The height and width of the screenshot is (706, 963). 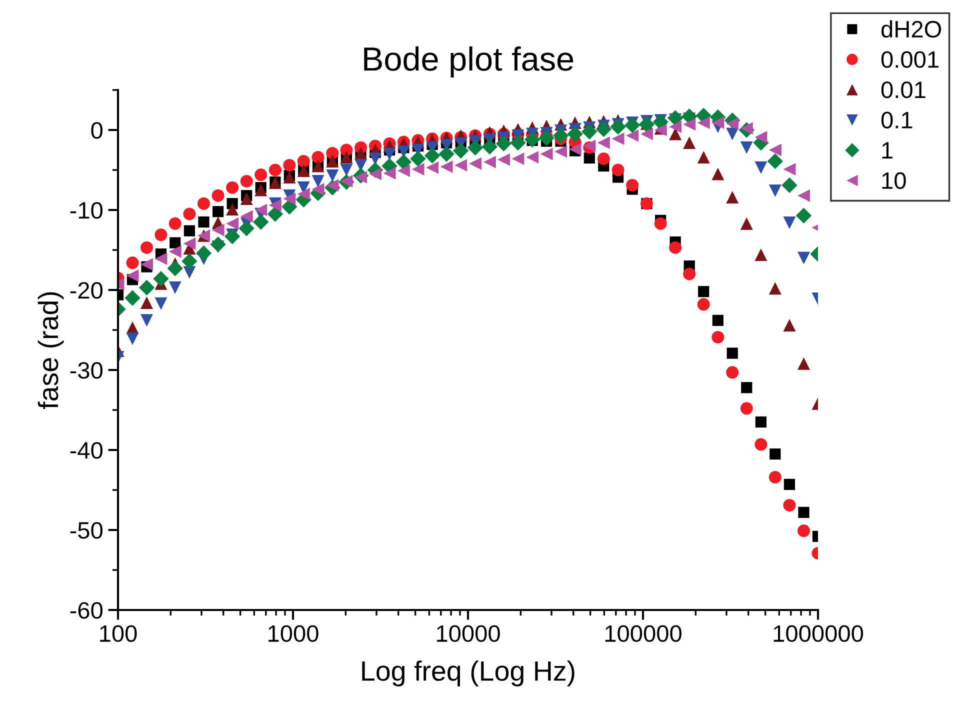 What do you see at coordinates (86, 530) in the screenshot?
I see `y-tick-label: -50` at bounding box center [86, 530].